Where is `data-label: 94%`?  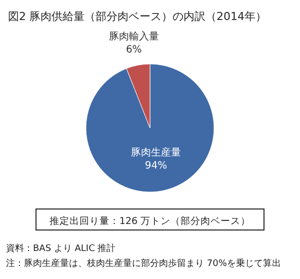 data-label: 94% is located at coordinates (156, 166).